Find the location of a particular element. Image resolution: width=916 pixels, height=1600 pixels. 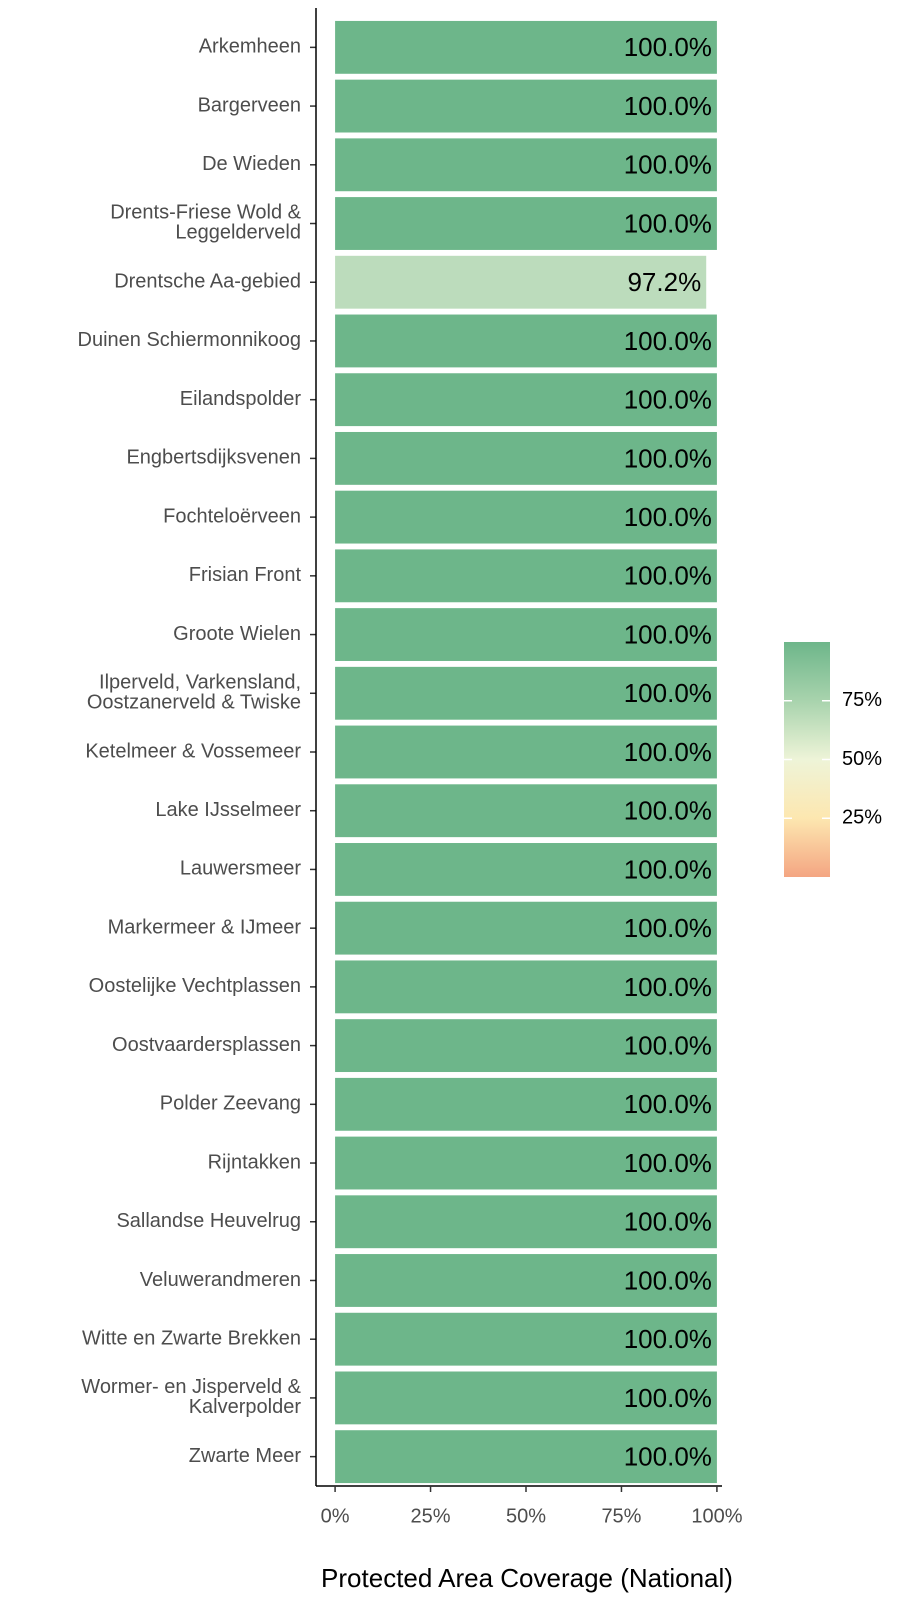

x-tick-label: 0% is located at coordinates (335, 1516).